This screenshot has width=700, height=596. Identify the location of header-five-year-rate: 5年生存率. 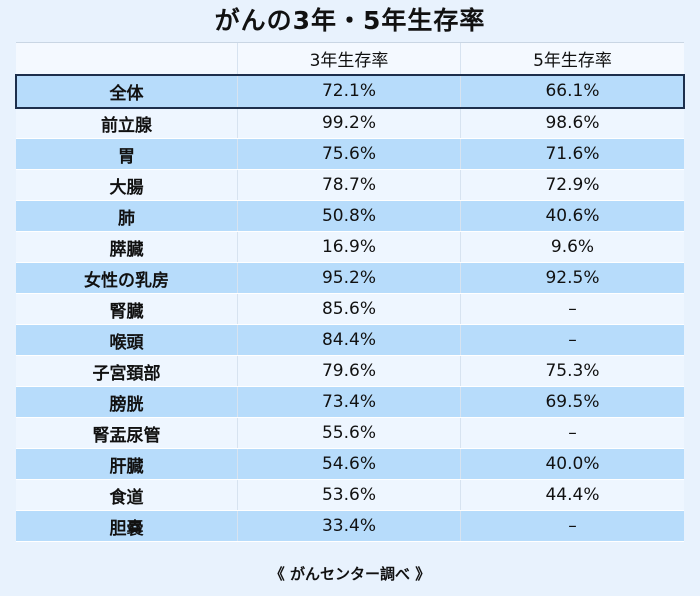
(572, 61).